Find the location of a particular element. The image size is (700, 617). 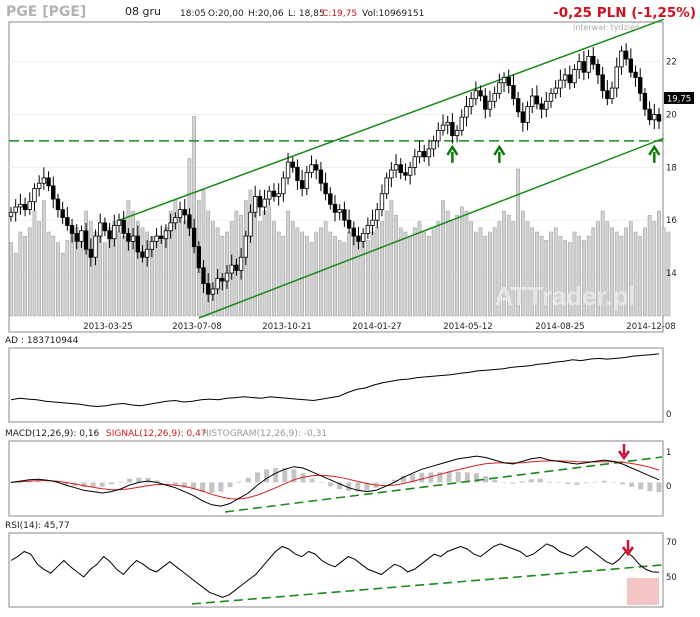

macd-label: MACD(12,26,9): 0,16 is located at coordinates (52, 434).